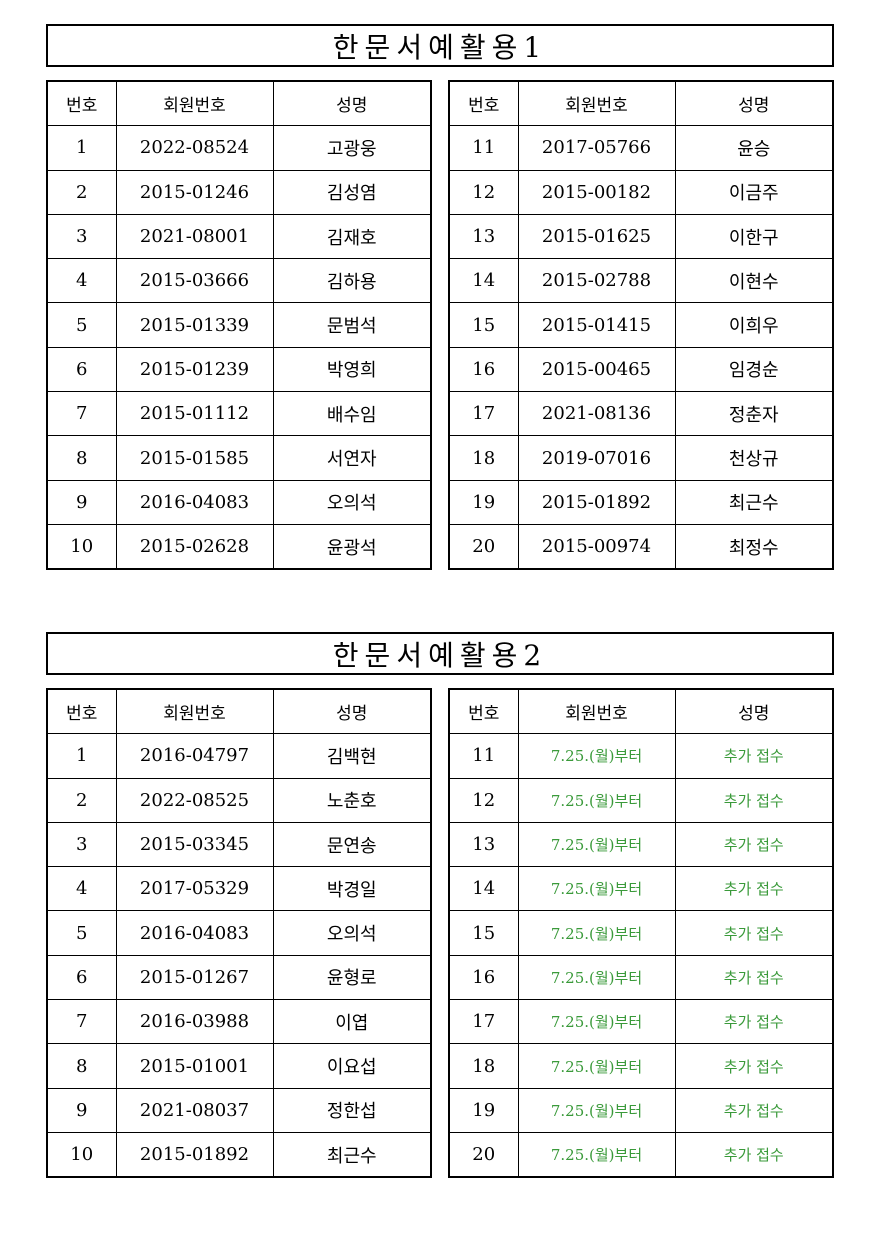 Image resolution: width=880 pixels, height=1244 pixels. Describe the element at coordinates (641, 236) in the screenshot. I see `table-row: 13 2015-01625 이한구` at that location.